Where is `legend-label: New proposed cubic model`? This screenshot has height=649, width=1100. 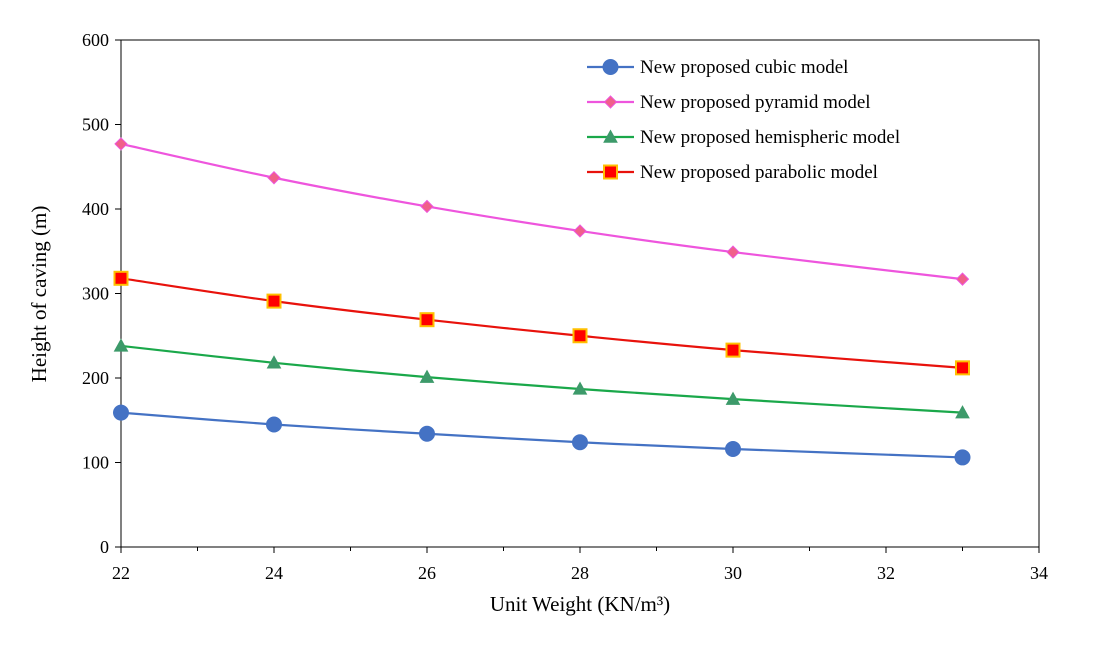 legend-label: New proposed cubic model is located at coordinates (744, 67).